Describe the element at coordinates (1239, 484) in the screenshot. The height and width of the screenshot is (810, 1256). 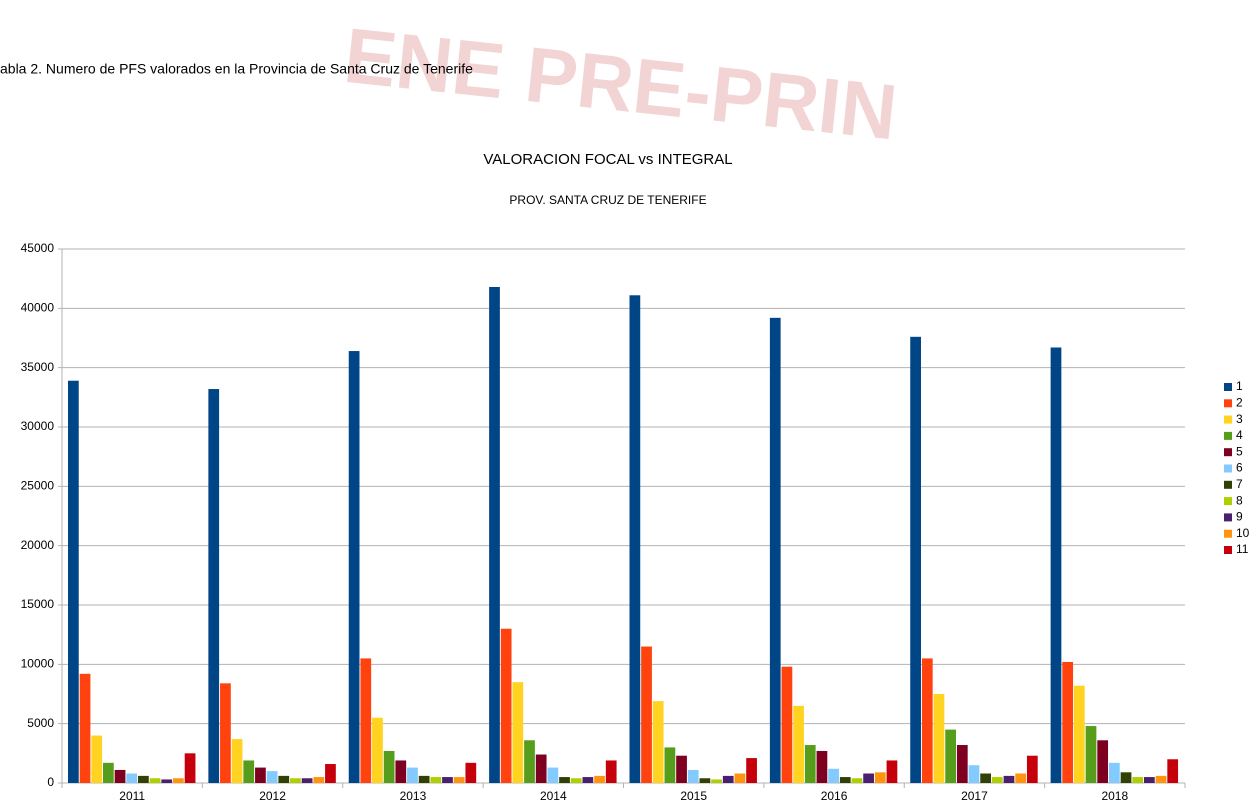
I see `legend-label: 7` at that location.